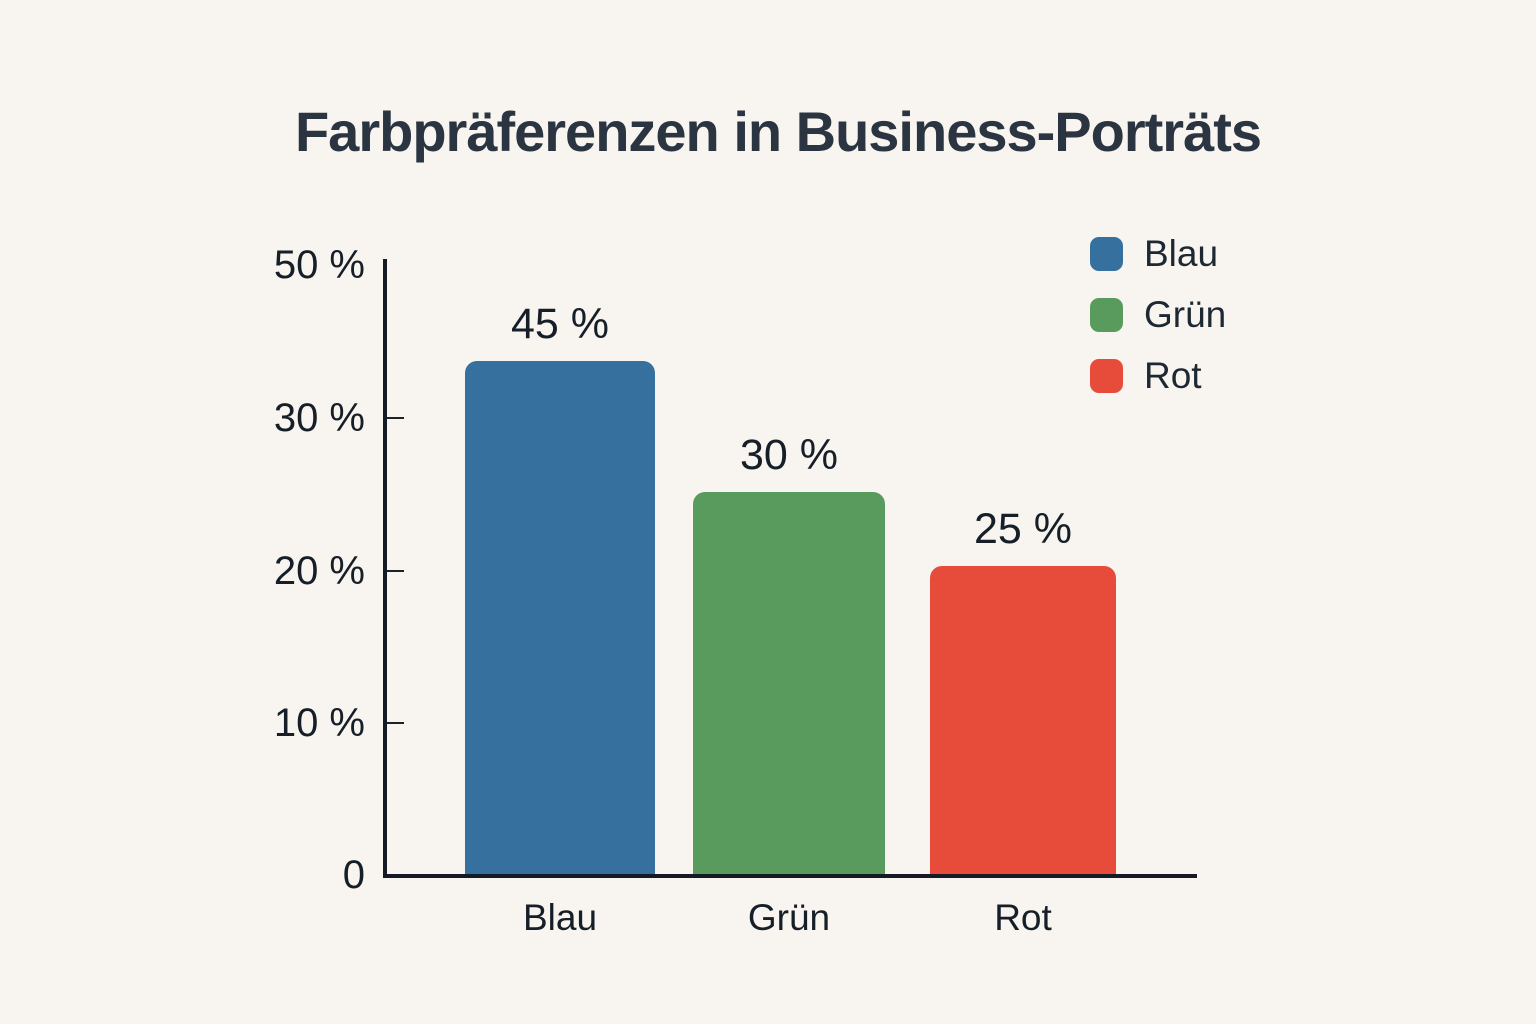 This screenshot has width=1536, height=1024. I want to click on y-tick-label-20: 20 %, so click(319, 571).